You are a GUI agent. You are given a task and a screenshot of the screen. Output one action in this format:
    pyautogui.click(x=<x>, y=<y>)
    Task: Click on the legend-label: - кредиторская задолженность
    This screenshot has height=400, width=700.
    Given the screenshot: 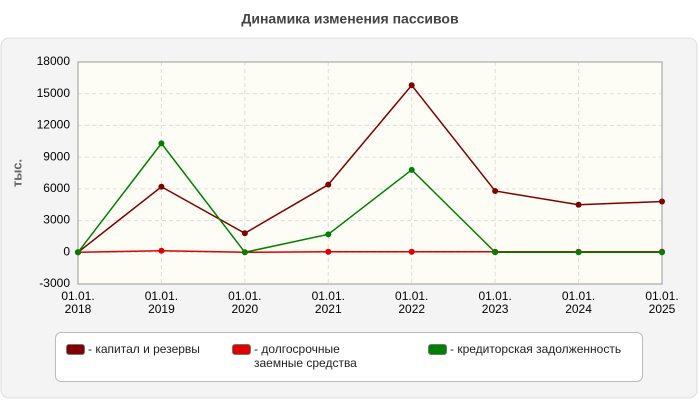 What is the action you would take?
    pyautogui.click(x=536, y=349)
    